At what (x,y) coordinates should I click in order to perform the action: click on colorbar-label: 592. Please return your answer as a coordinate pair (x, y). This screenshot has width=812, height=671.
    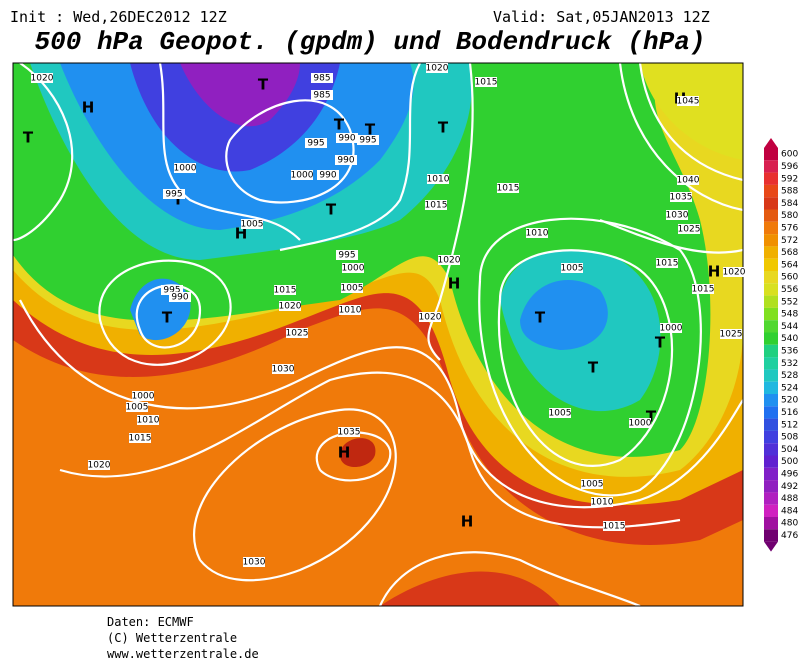
    Looking at the image, I should click on (789, 179).